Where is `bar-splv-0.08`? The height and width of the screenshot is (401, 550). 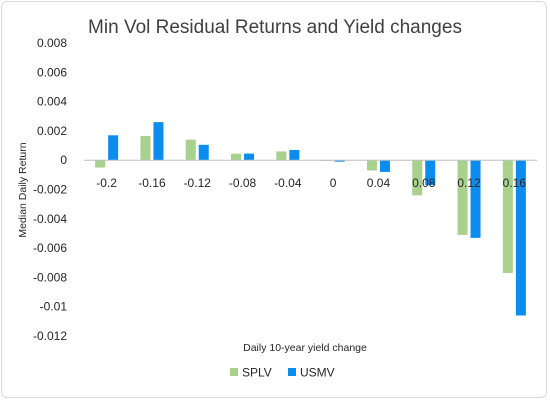 bar-splv-0.08 is located at coordinates (417, 178).